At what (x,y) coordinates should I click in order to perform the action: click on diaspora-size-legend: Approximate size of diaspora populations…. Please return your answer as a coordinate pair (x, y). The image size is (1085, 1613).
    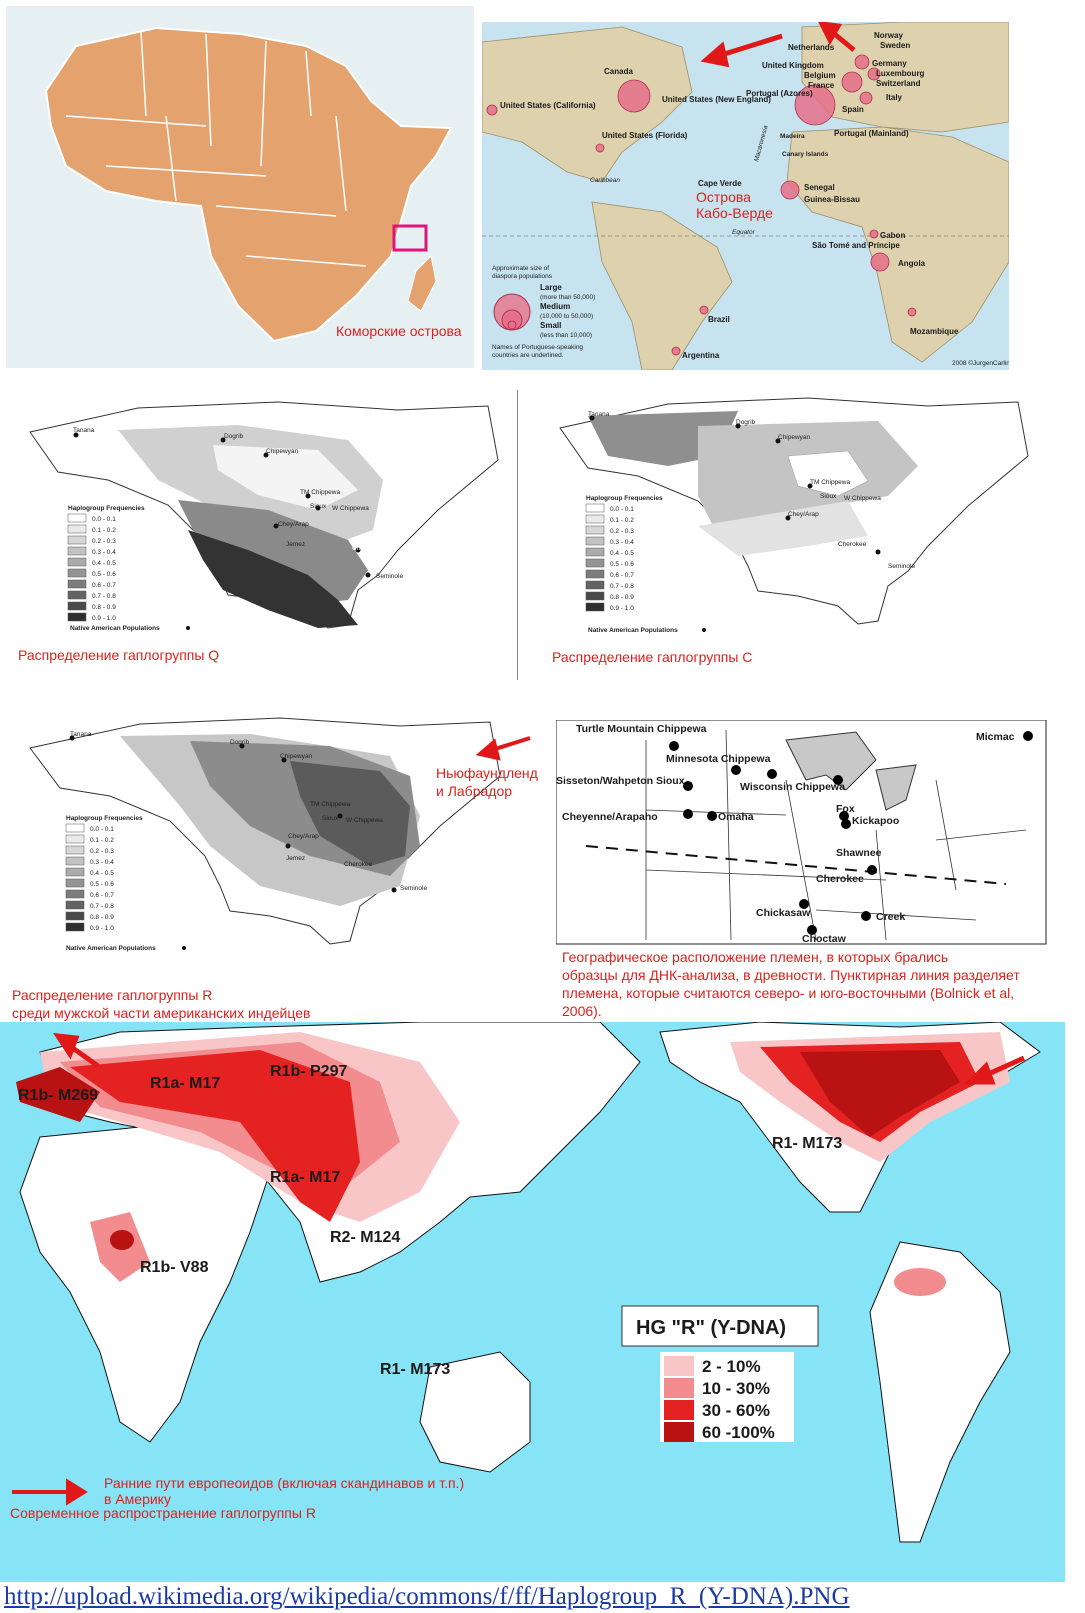
    Looking at the image, I should click on (543, 312).